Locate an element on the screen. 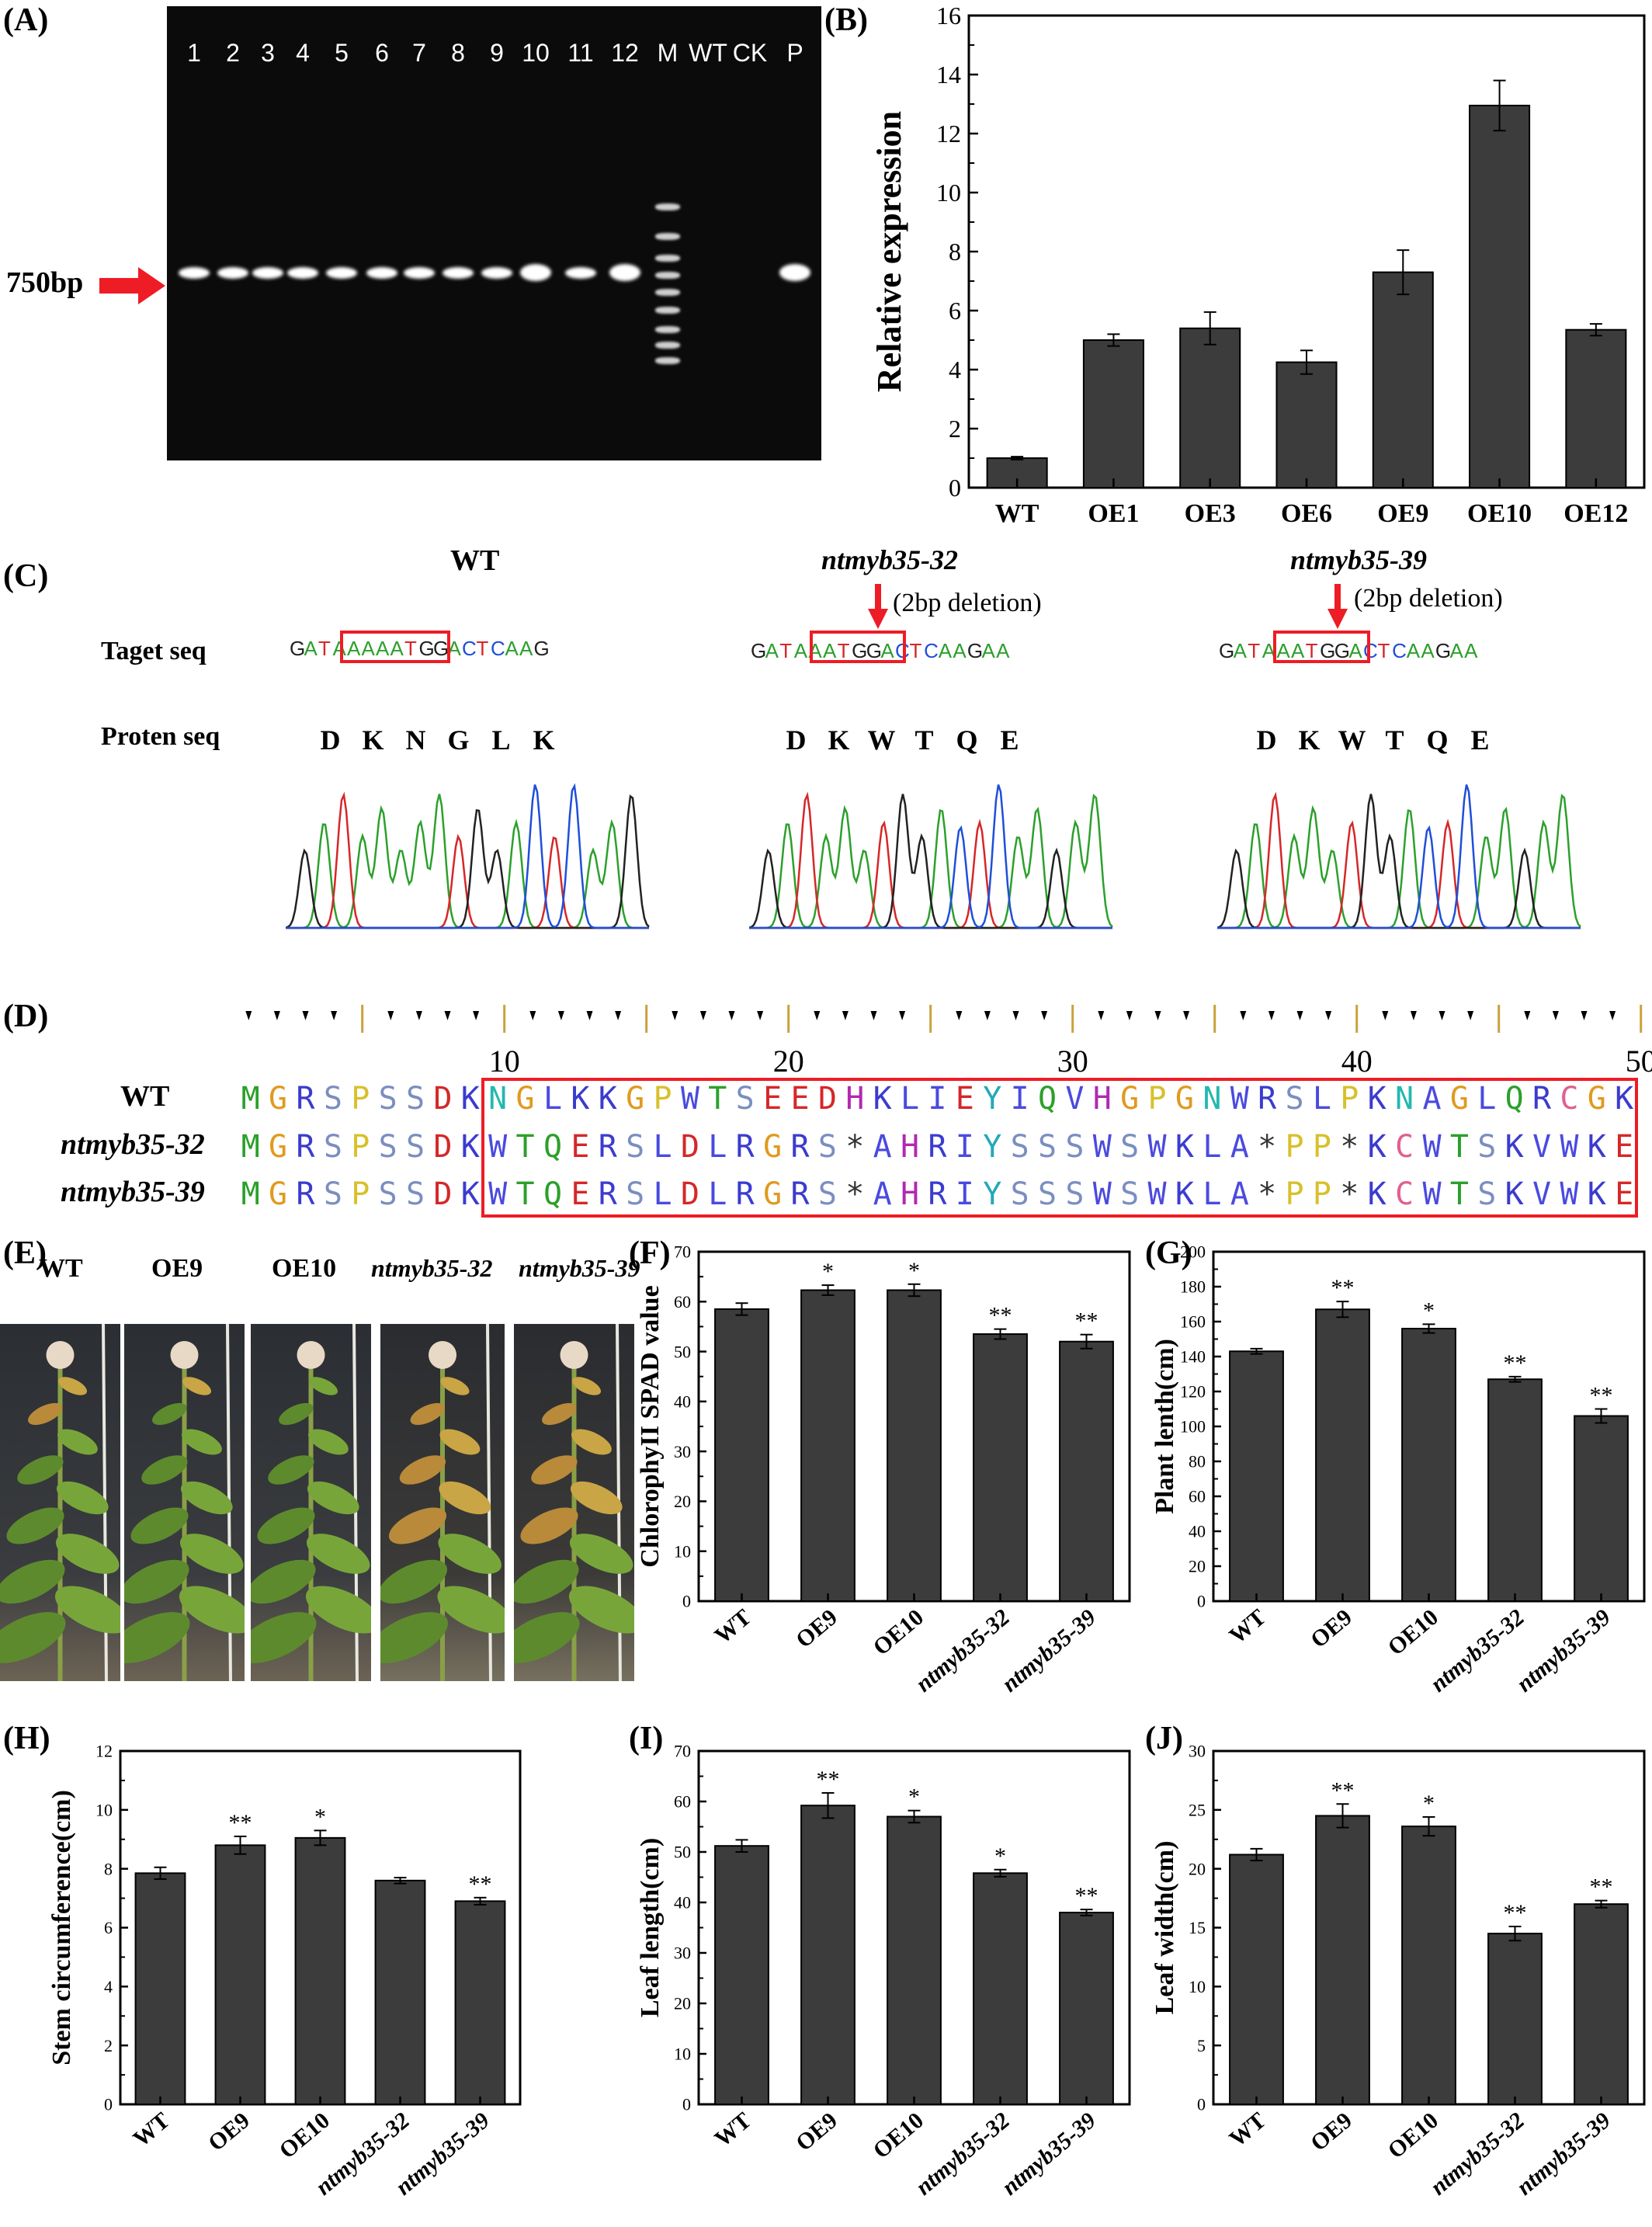 This screenshot has height=2227, width=1652. aligned-residue: I is located at coordinates (964, 1147).